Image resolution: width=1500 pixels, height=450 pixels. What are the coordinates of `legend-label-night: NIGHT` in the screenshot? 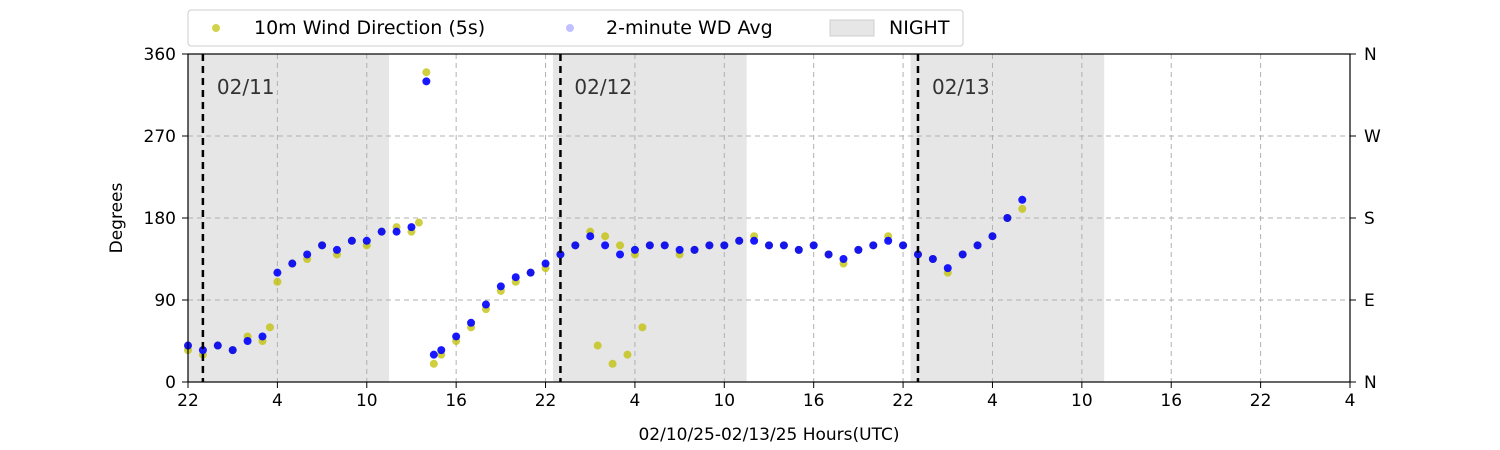 It's located at (919, 28).